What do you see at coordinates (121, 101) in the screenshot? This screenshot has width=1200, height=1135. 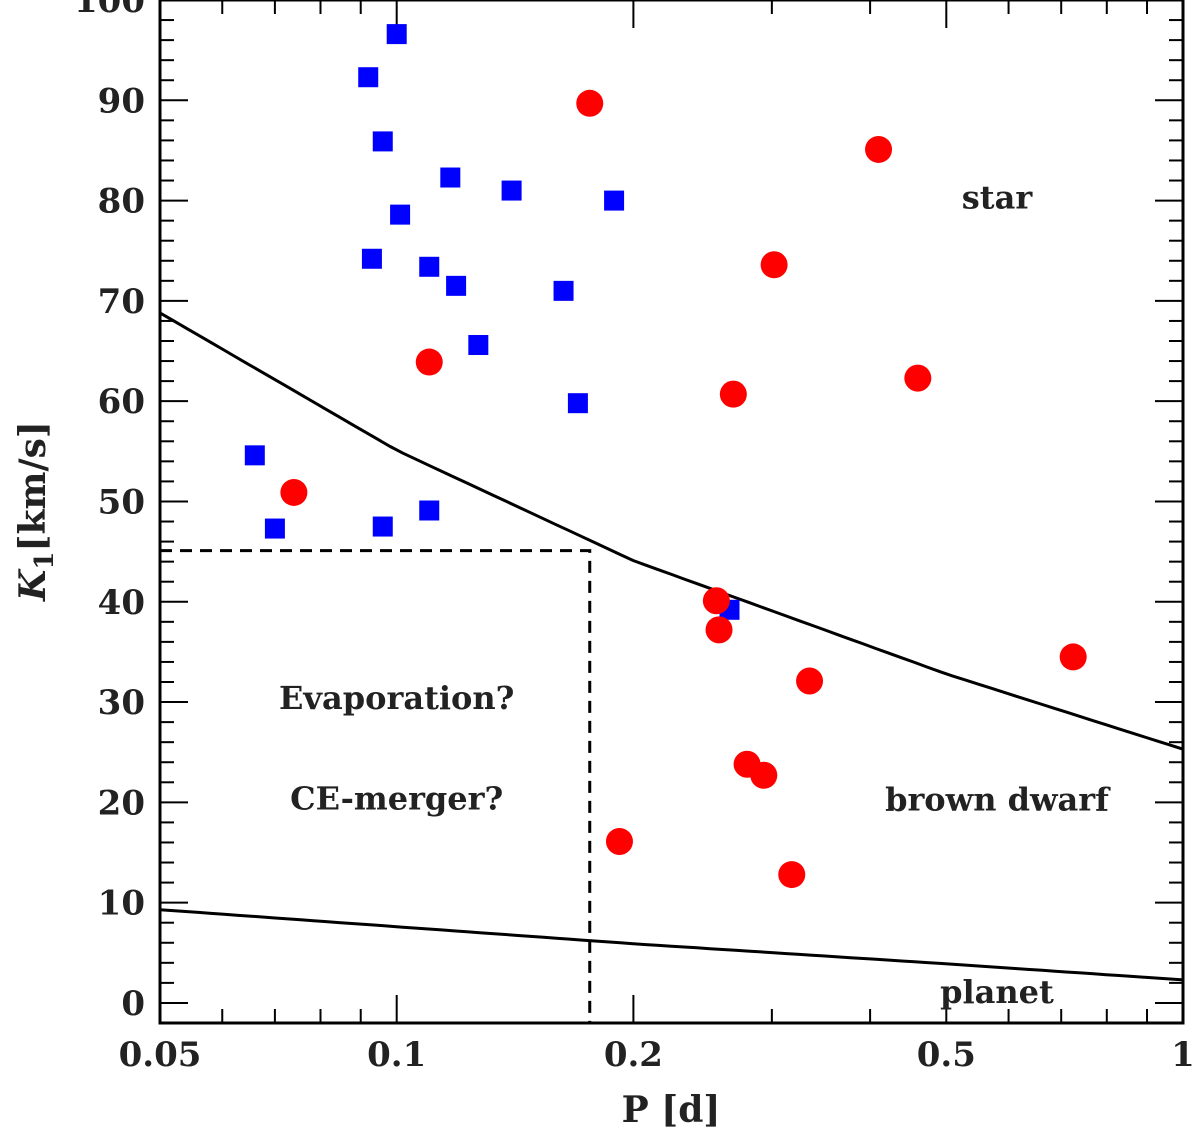 I see `y-tick-label: 90` at bounding box center [121, 101].